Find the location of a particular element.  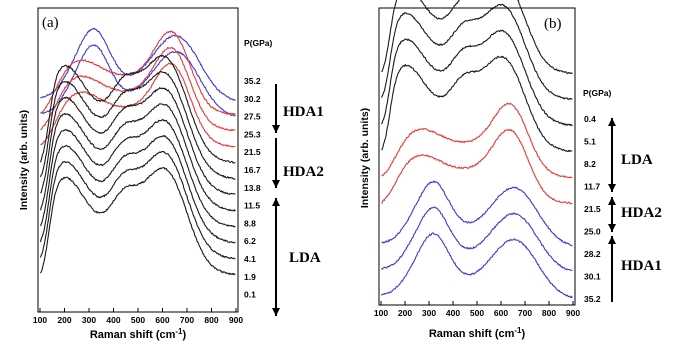

panel-a-ylabel: Intensity (arb. units) is located at coordinates (24, 160).